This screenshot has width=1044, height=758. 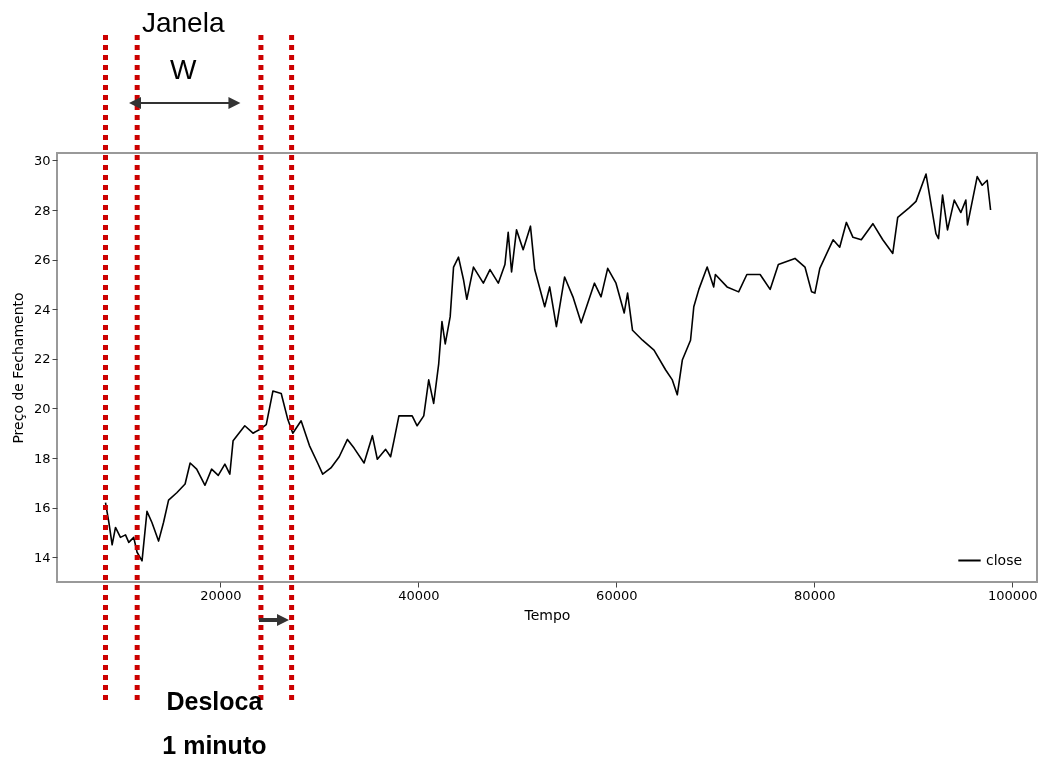 What do you see at coordinates (547, 614) in the screenshot?
I see `x-axis-title: Tempo` at bounding box center [547, 614].